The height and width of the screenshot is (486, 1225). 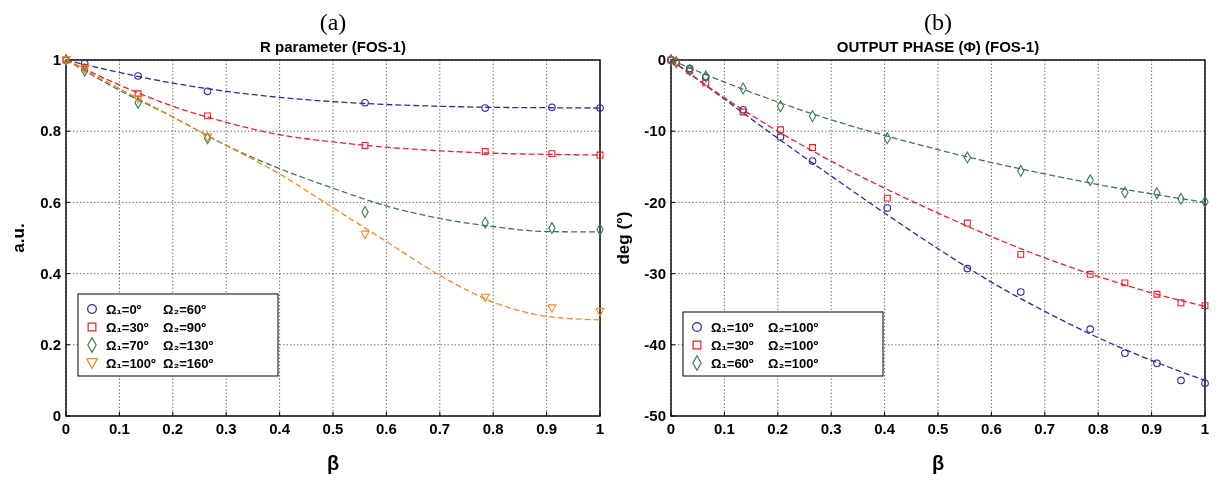 I want to click on legend-label: Ω₁=0º Ω₂=60º, so click(x=156, y=309).